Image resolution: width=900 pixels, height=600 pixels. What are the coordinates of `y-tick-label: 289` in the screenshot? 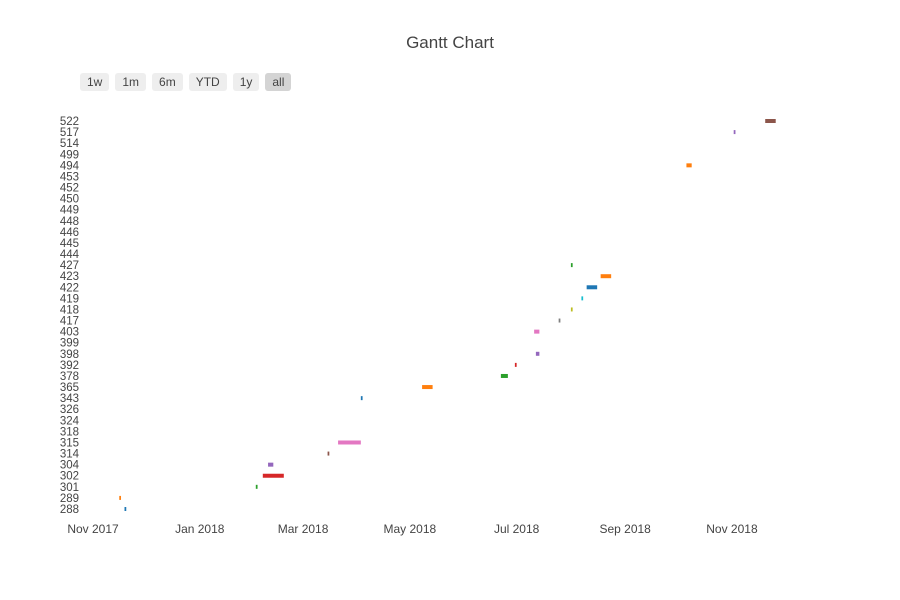 It's located at (69, 499).